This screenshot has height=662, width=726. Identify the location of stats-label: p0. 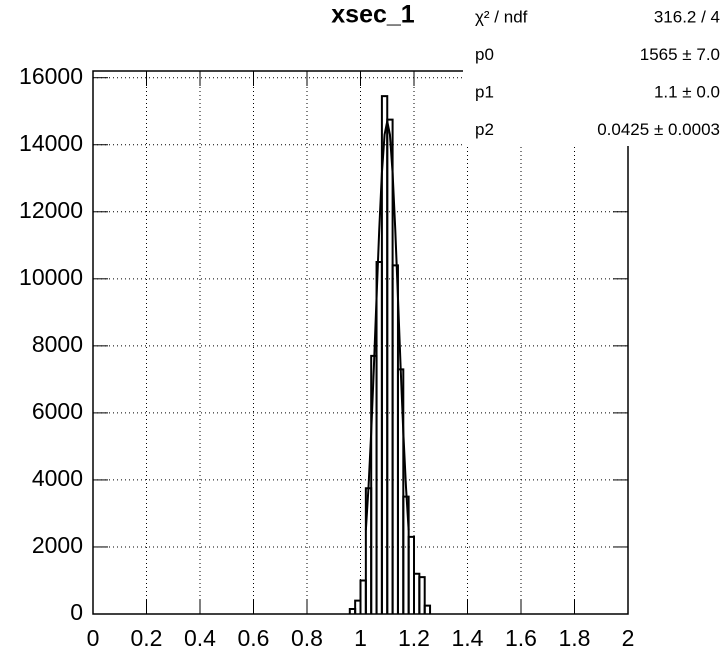
(484, 54).